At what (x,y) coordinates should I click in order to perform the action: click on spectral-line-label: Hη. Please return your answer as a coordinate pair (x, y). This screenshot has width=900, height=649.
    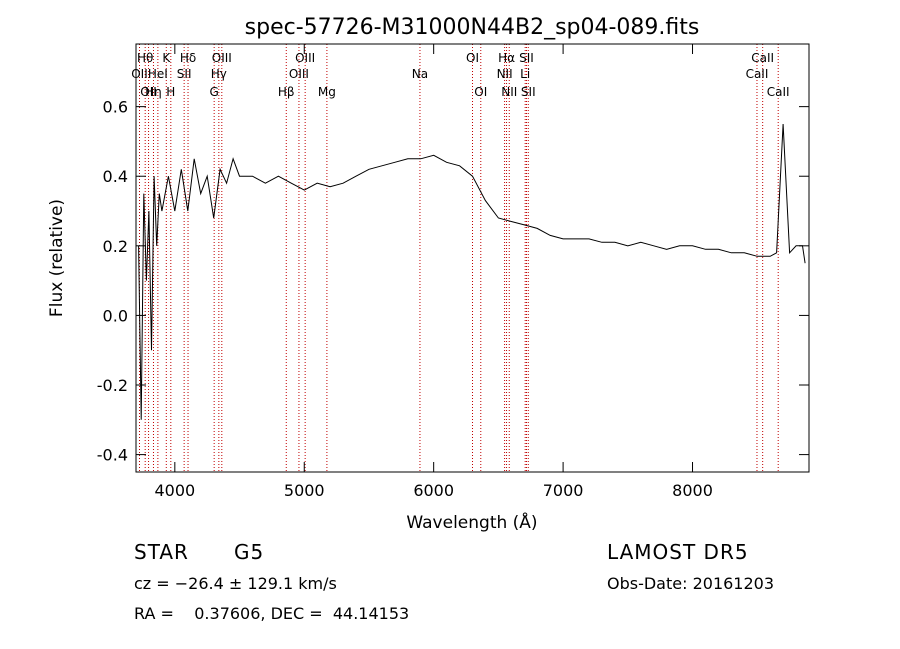
    Looking at the image, I should click on (153, 92).